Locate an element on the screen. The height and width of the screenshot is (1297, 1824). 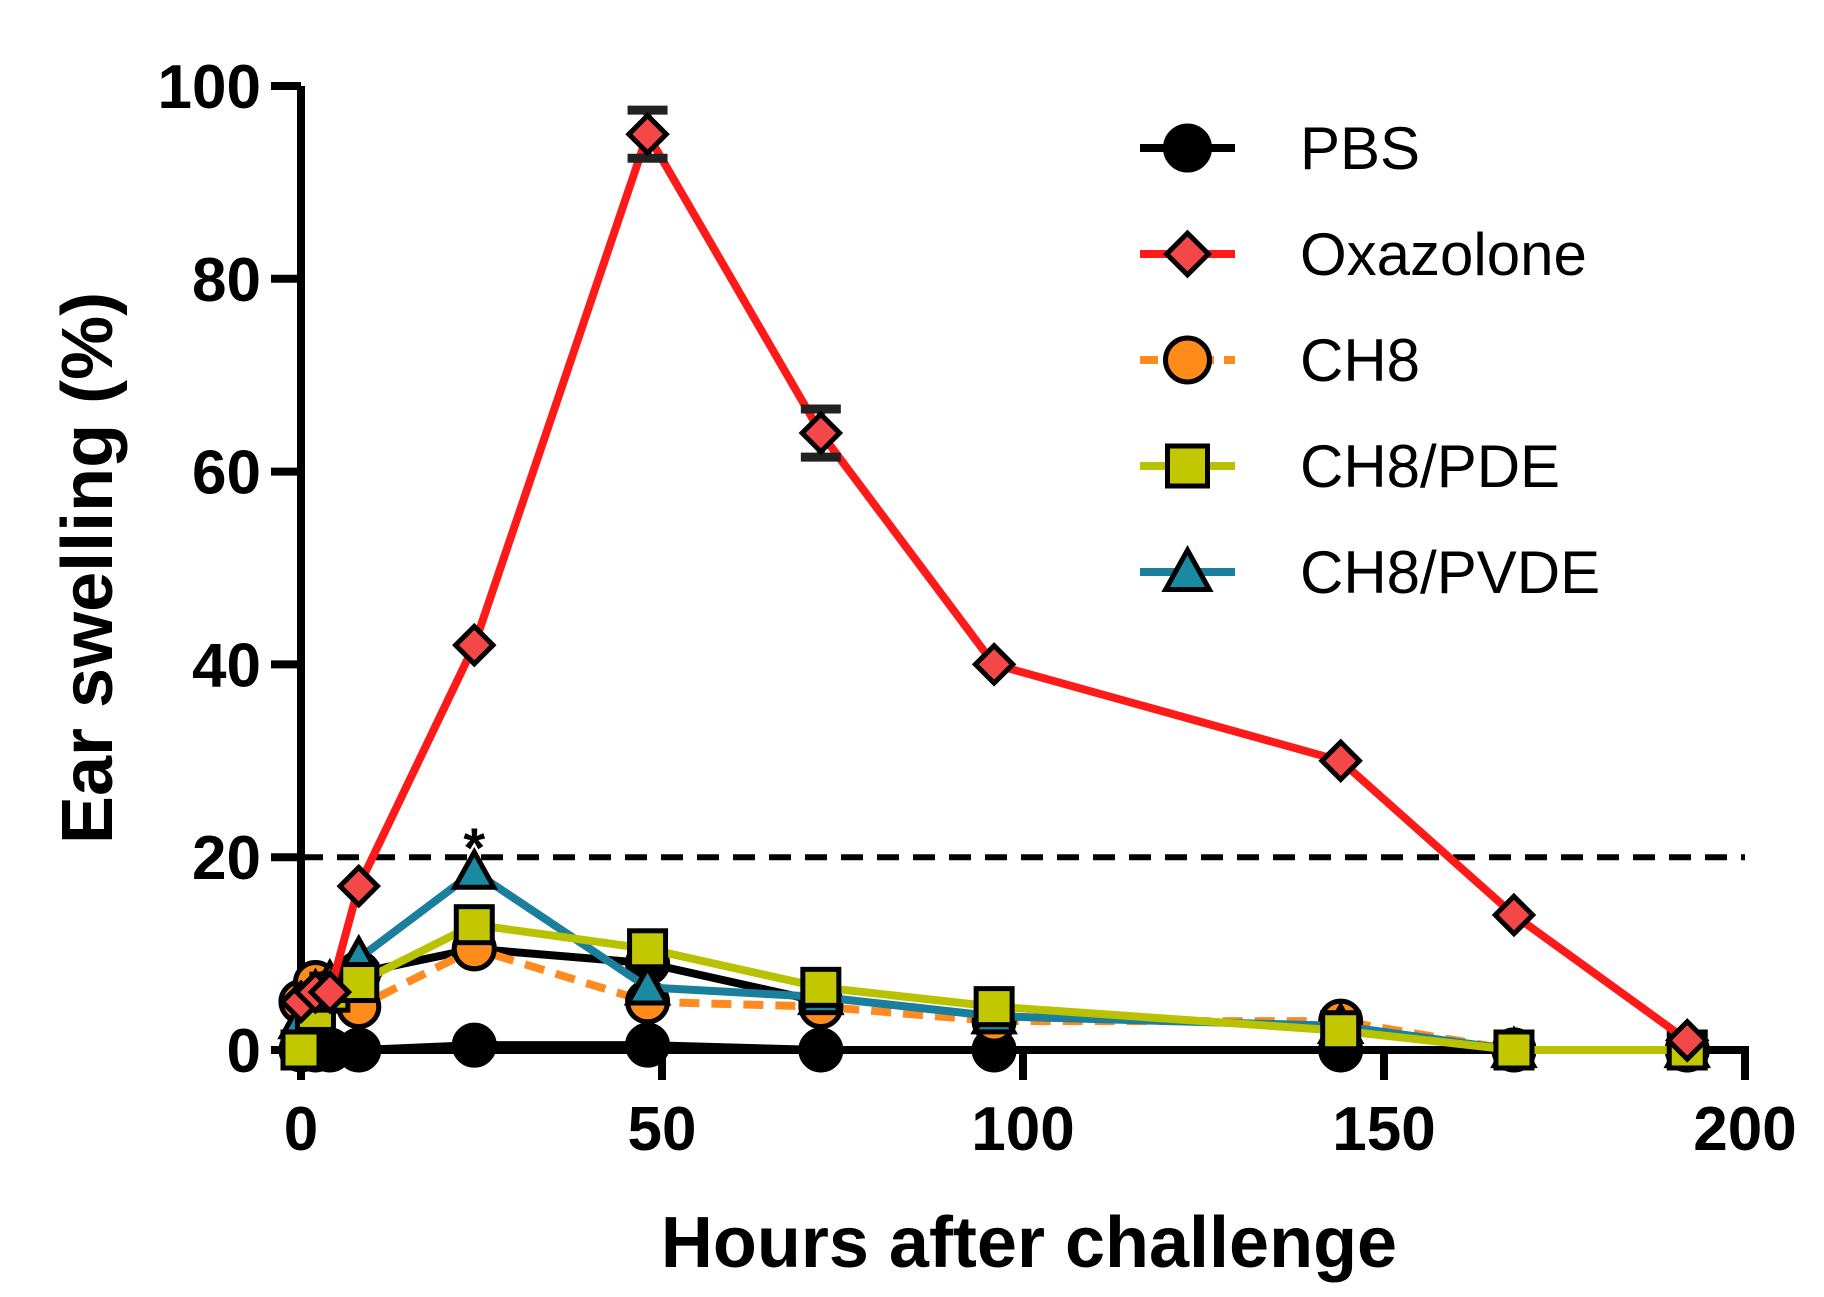
y-tick-label: 80 is located at coordinates (226, 280).